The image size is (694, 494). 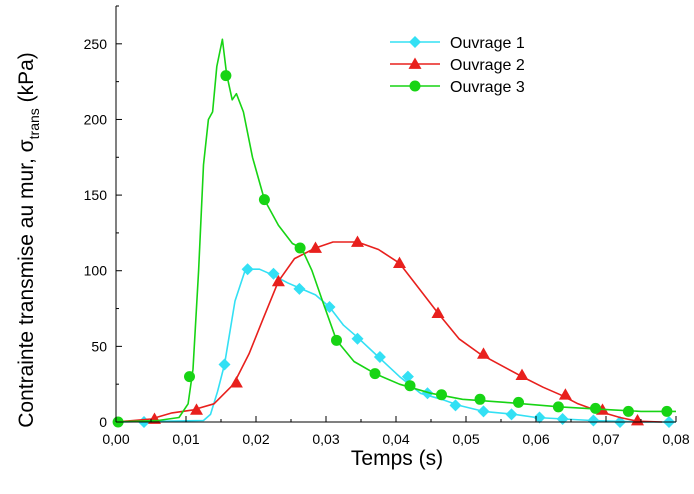 What do you see at coordinates (26, 283) in the screenshot?
I see `y-axis-title-main: Contrainte transmise au mur, σ` at bounding box center [26, 283].